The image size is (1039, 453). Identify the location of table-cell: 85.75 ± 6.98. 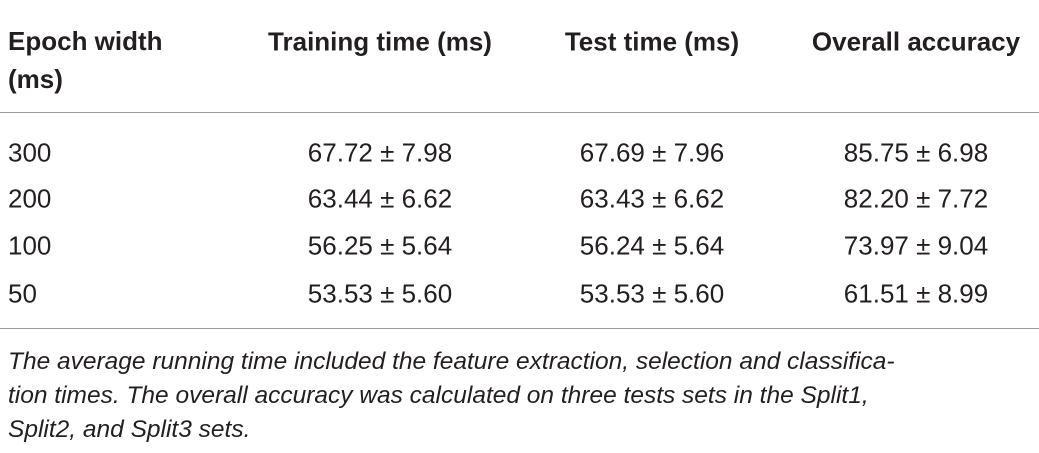
(916, 152).